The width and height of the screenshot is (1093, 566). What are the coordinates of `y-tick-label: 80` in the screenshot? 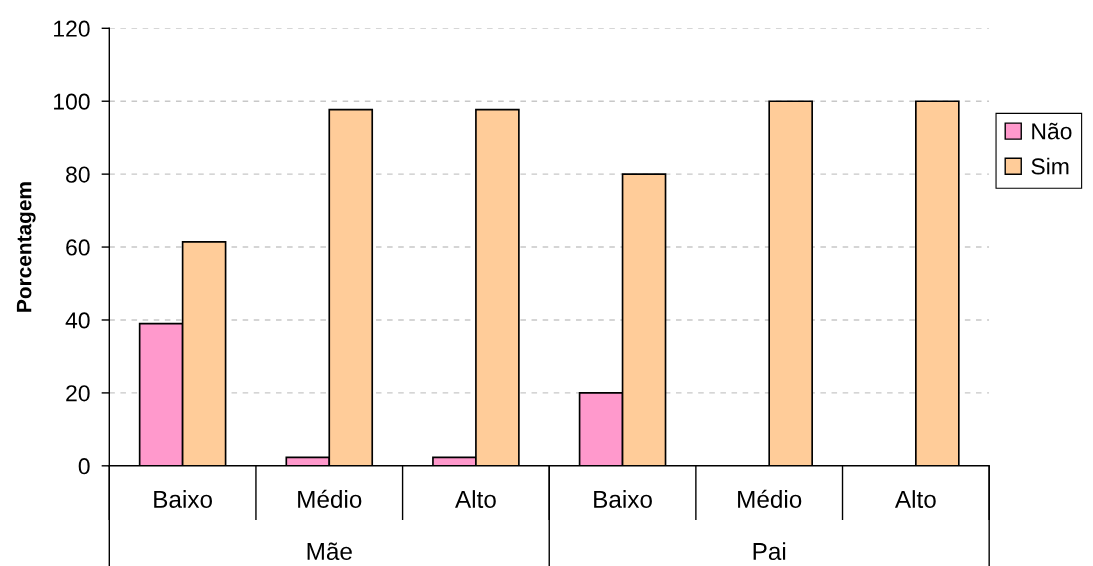 It's located at (78, 174).